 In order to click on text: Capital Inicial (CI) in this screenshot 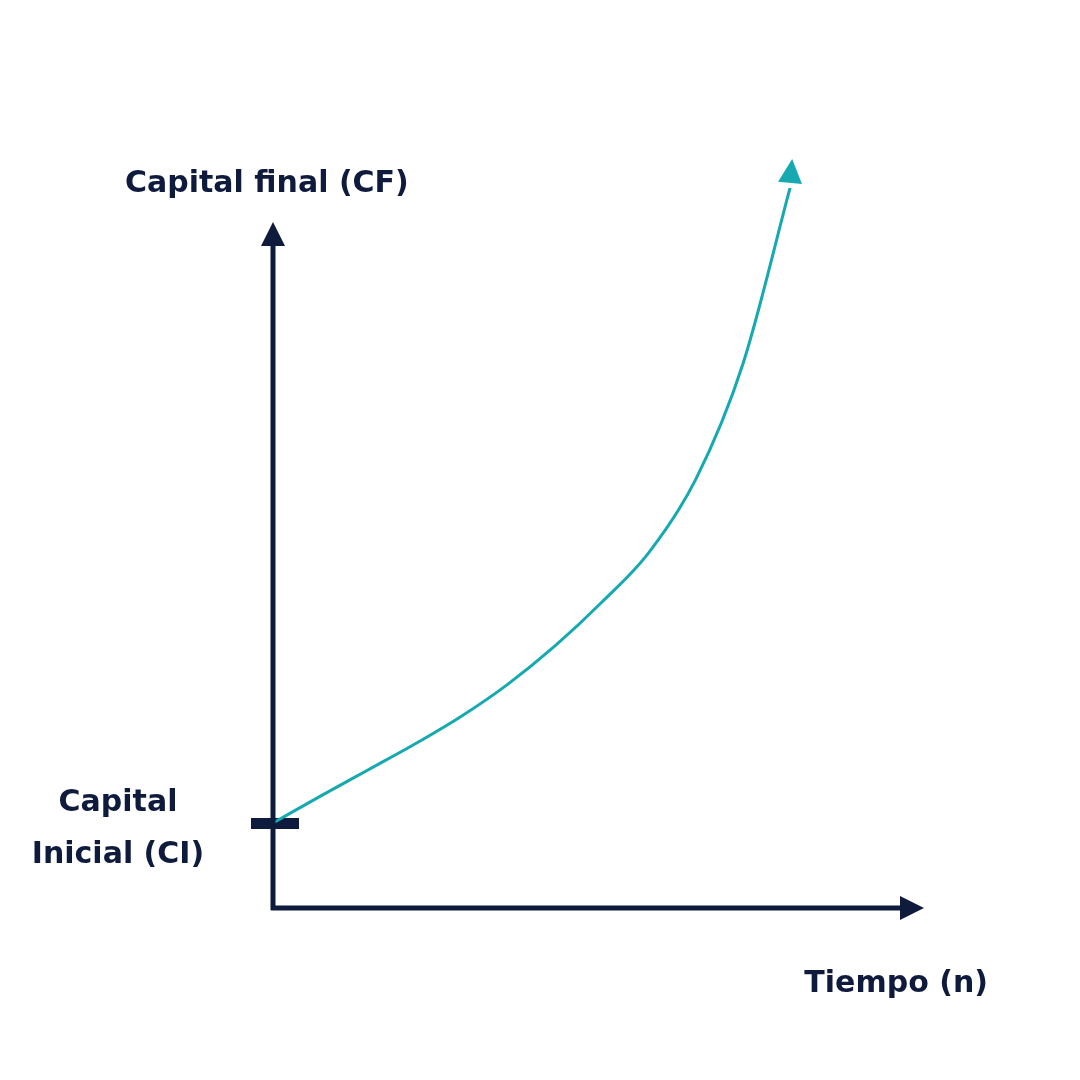, I will do `click(118, 827)`.